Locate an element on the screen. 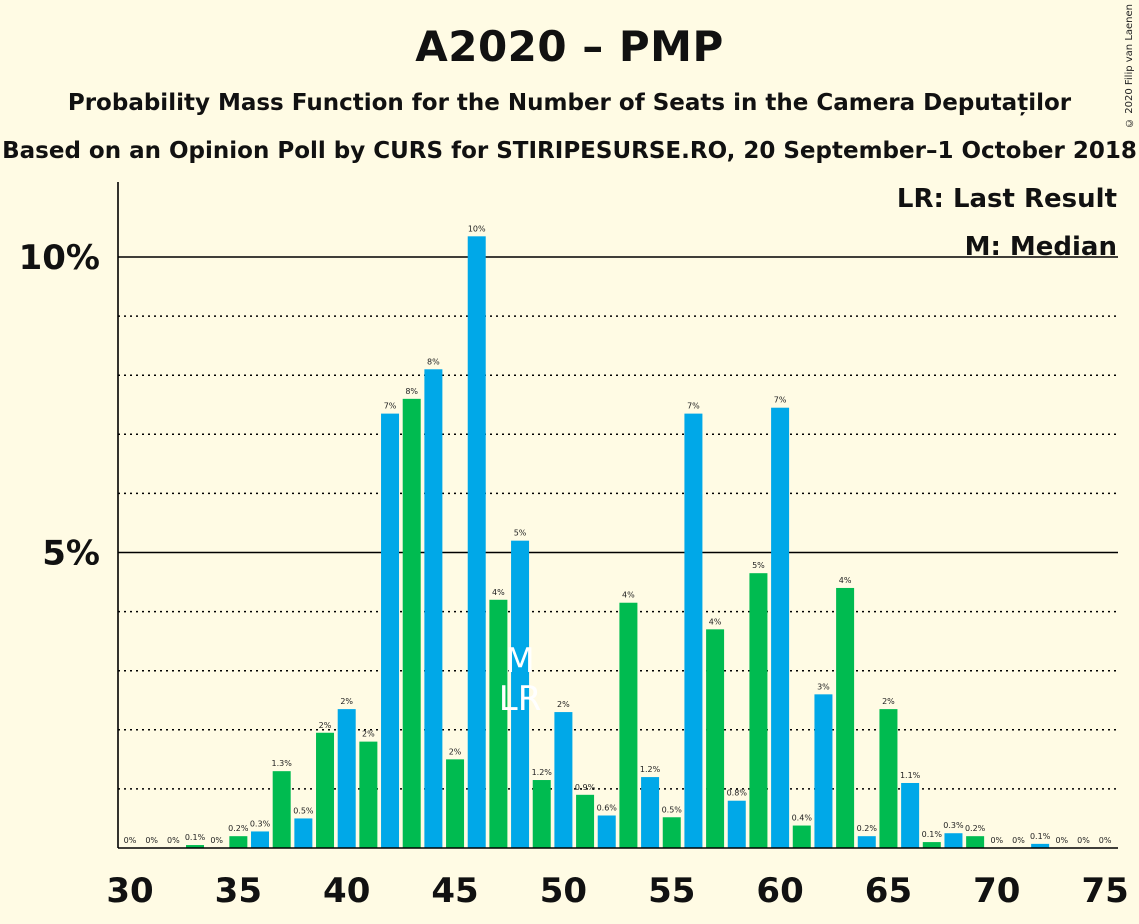  data-label: 1.3% is located at coordinates (282, 763).